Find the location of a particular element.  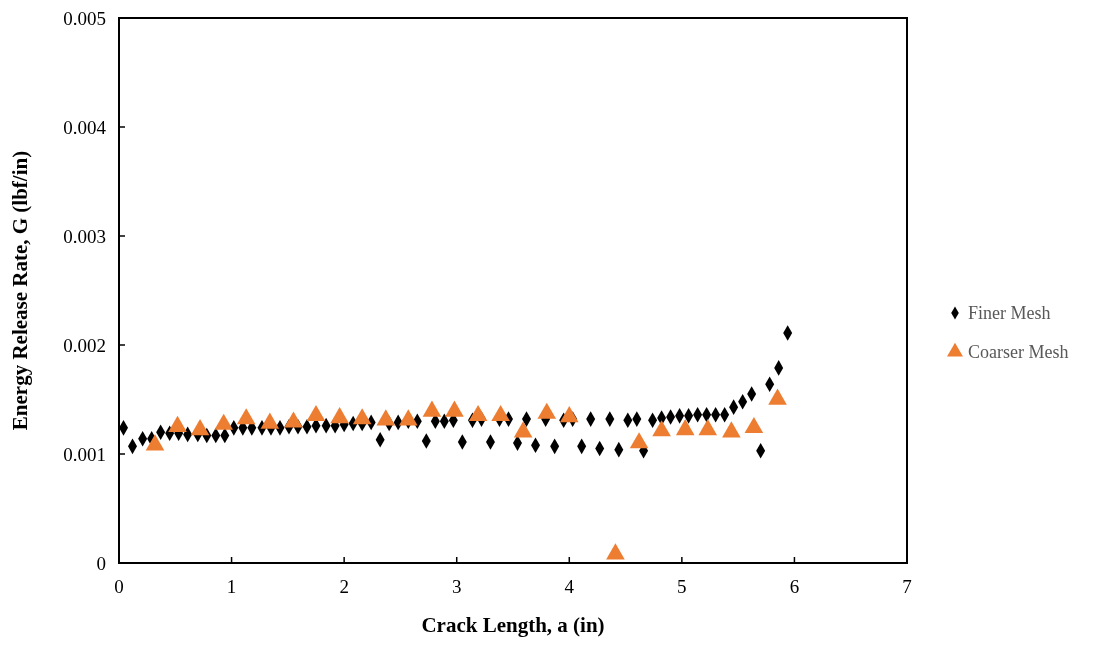

x-tick-label: 1 is located at coordinates (231, 586).